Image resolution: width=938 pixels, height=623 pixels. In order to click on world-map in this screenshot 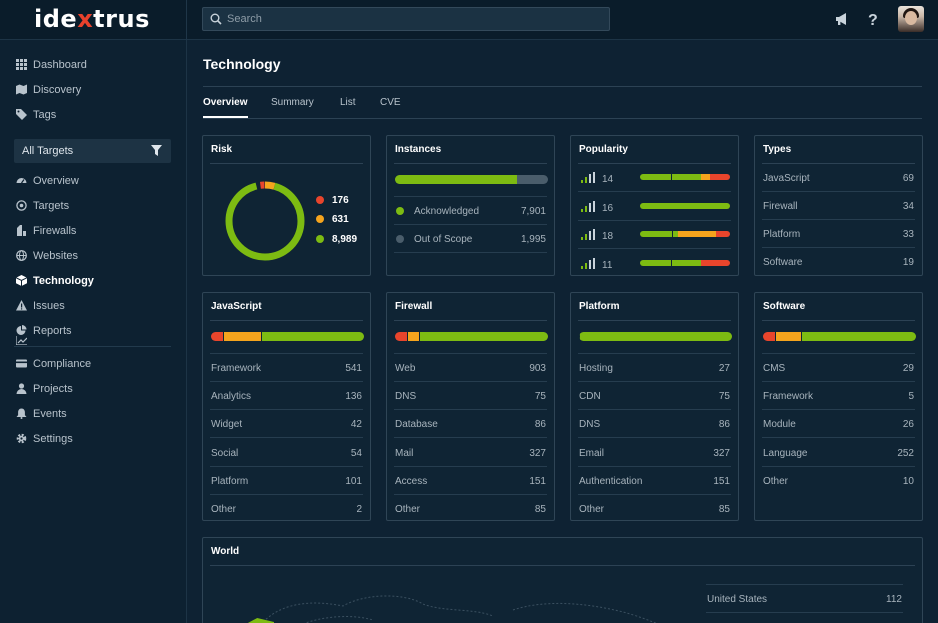, I will do `click(453, 602)`.